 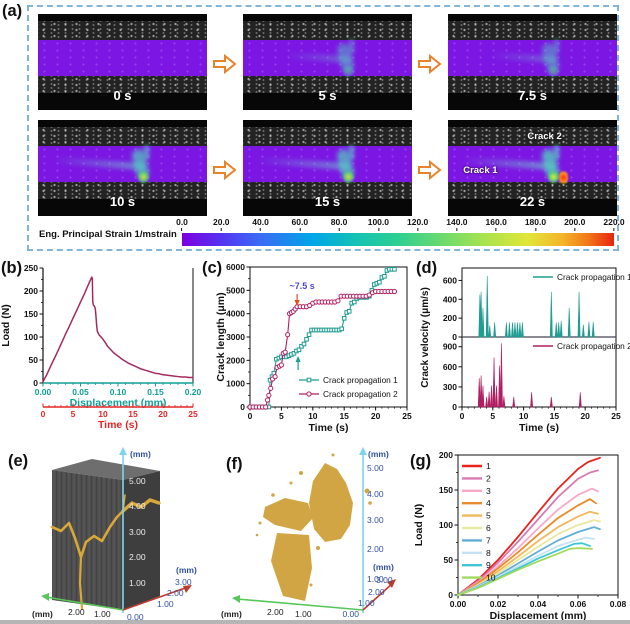 I want to click on d-y-tick: 0, so click(x=454, y=407).